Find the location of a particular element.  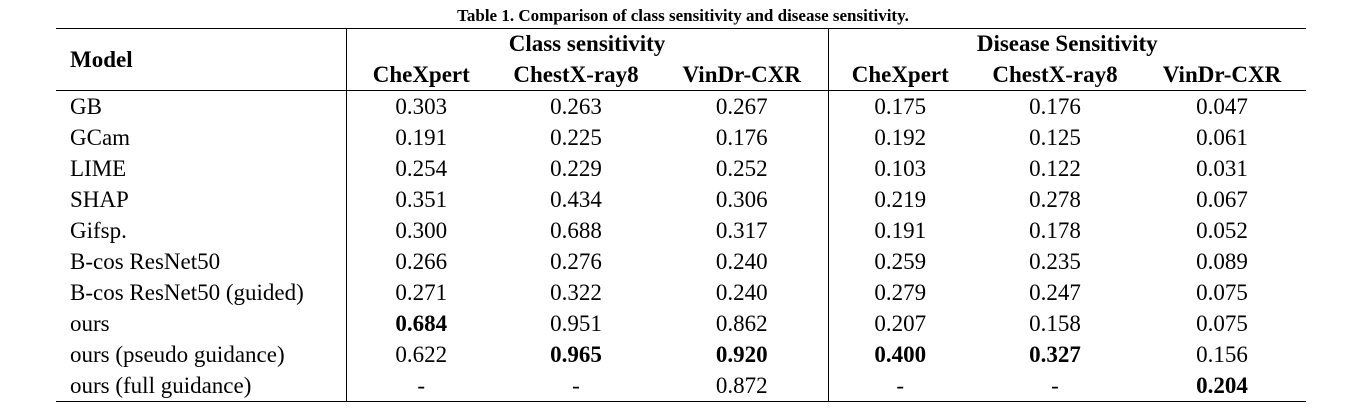

table-row: GCam 0.191 0.225 0.176 0.192 0.125 0.061 is located at coordinates (681, 137).